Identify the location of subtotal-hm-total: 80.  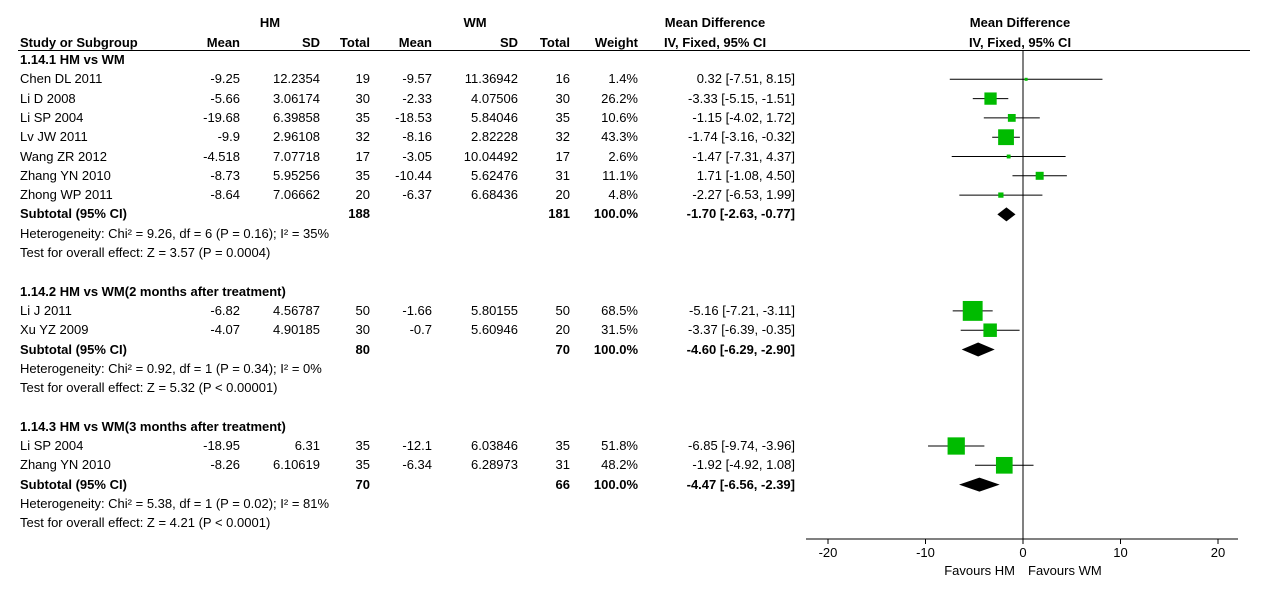
(362, 349).